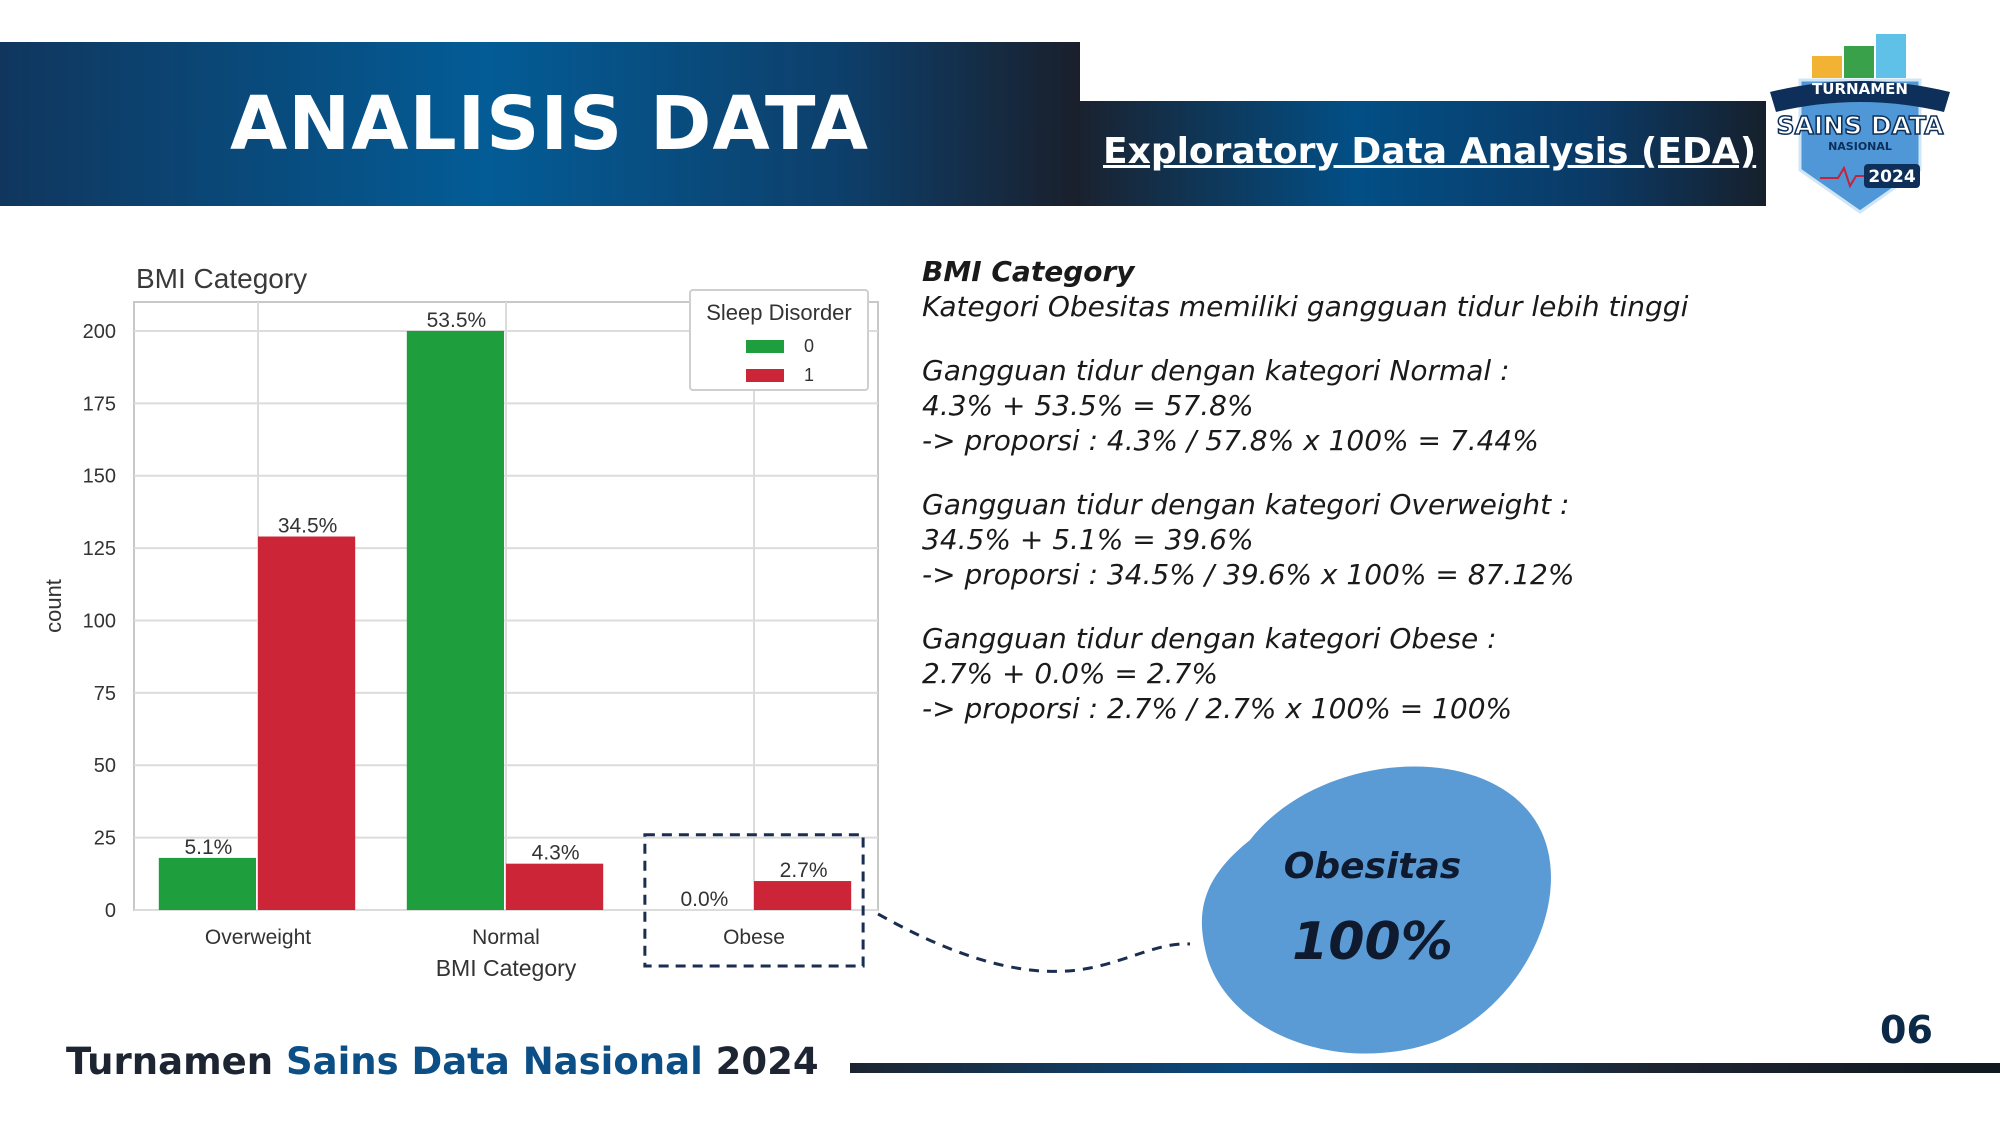  What do you see at coordinates (258, 937) in the screenshot?
I see `x-tick-label: Overweight` at bounding box center [258, 937].